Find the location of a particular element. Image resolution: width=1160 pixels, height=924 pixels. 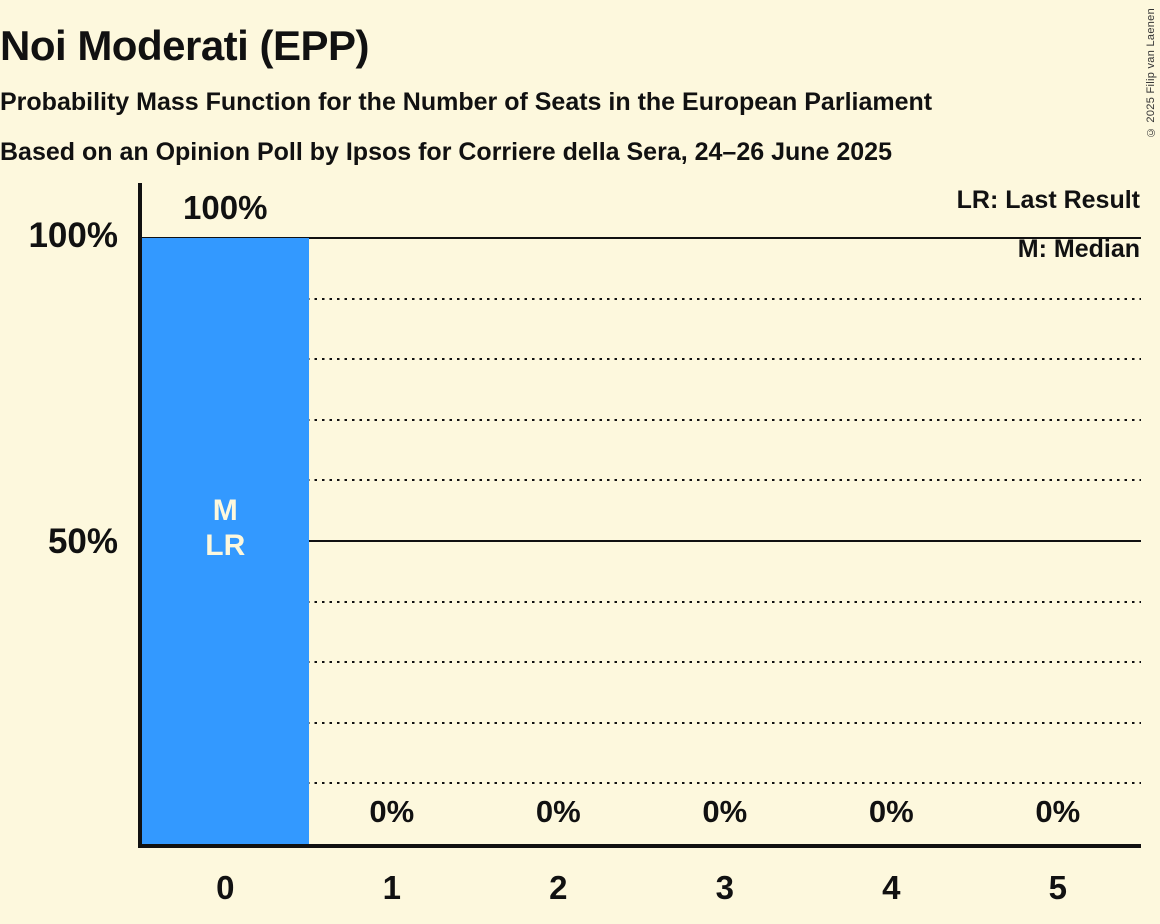

x-tick-label-3: 3 is located at coordinates (724, 887).